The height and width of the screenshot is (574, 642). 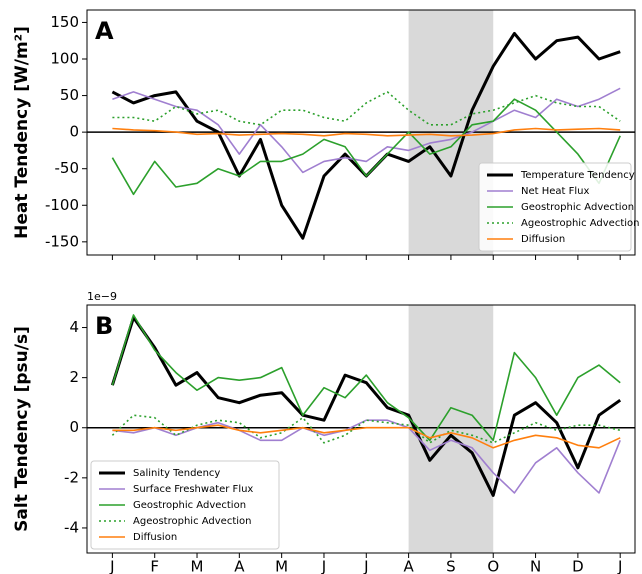 I want to click on y-tick-label: 150, so click(x=64, y=22).